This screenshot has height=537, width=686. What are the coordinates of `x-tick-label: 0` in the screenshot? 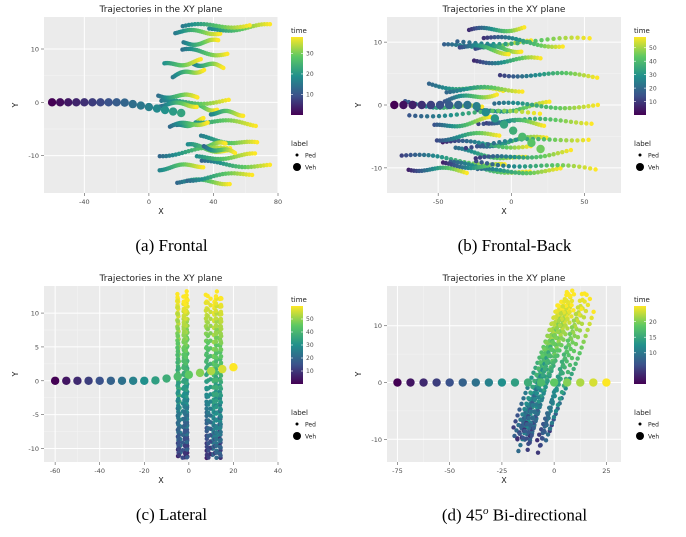 It's located at (554, 471).